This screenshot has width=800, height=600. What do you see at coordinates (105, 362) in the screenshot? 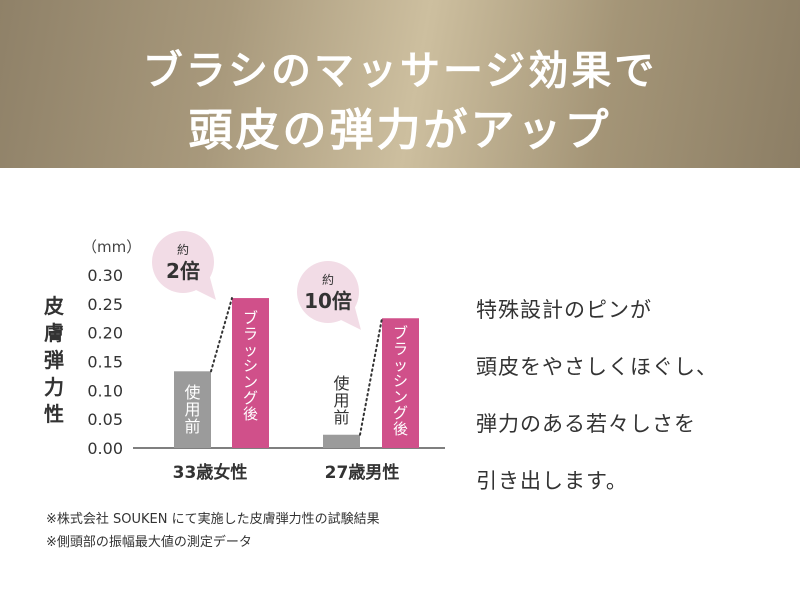
I see `y-tick-label: 0.15` at bounding box center [105, 362].